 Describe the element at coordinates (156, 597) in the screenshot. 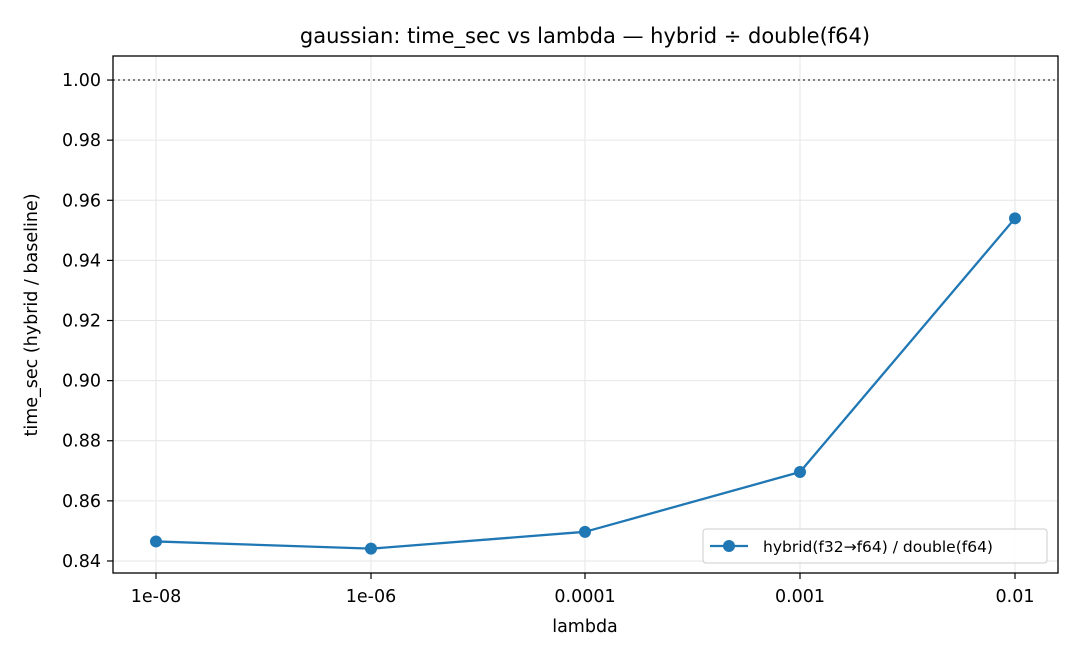

I see `x-tick-label: 1e-08` at that location.